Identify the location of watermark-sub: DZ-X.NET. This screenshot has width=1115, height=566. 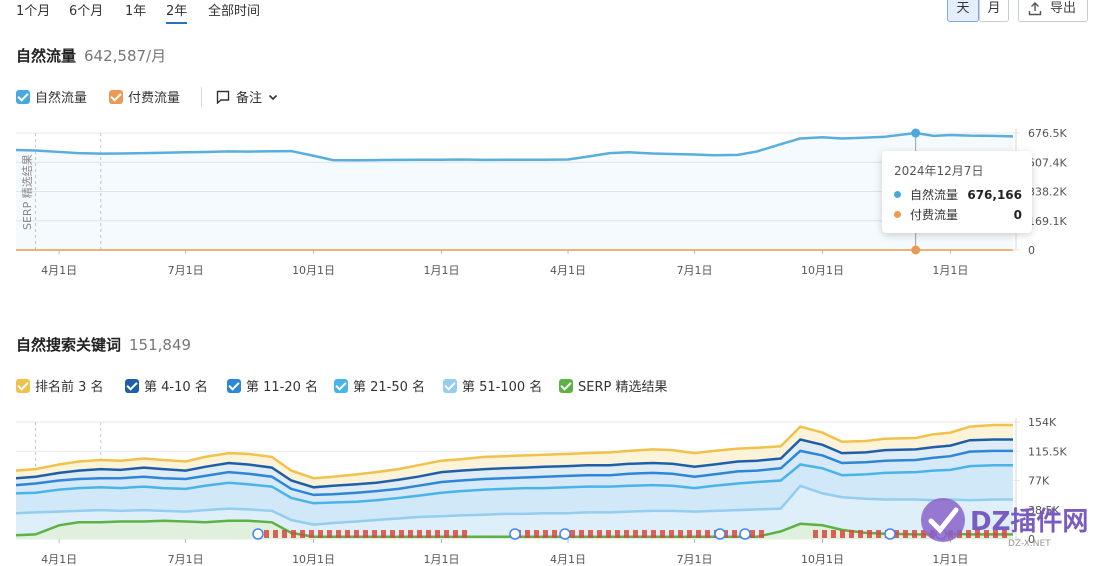
(1029, 544).